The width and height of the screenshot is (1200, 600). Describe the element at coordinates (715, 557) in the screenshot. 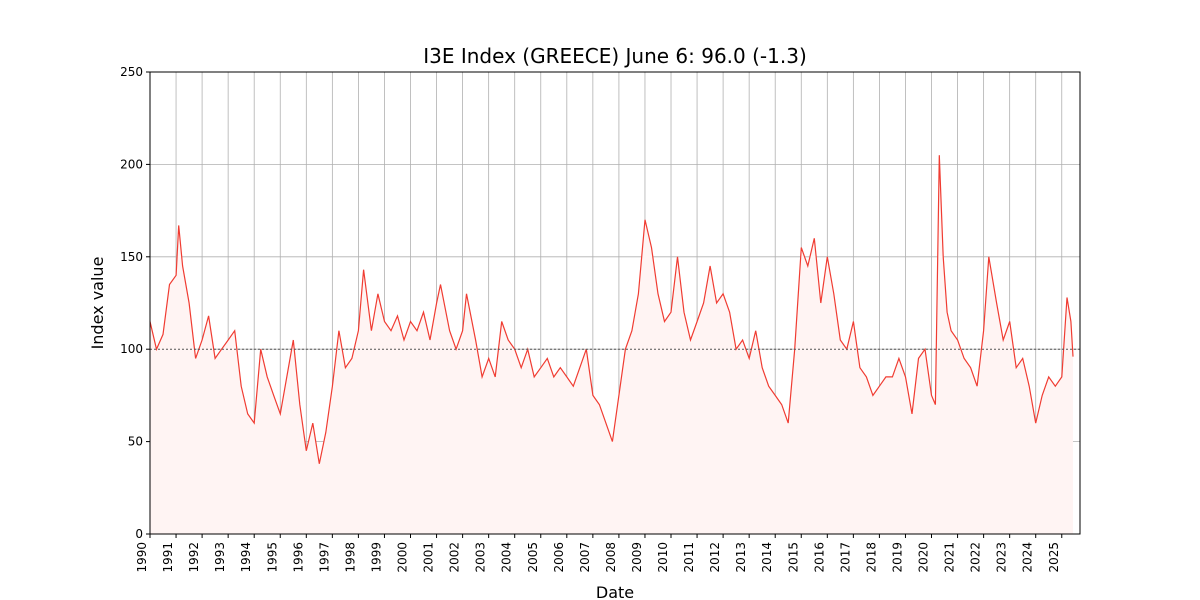

I see `x-tick-label: 2012` at that location.